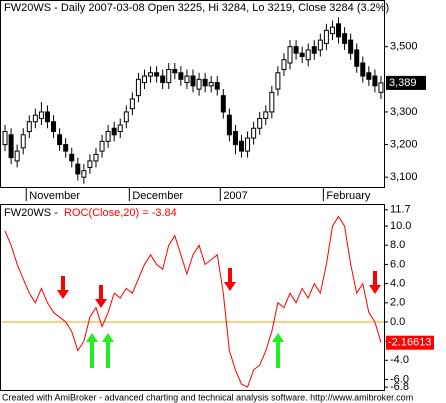 The width and height of the screenshot is (446, 403). Describe the element at coordinates (397, 245) in the screenshot. I see `y-tick-label: 8.0` at that location.